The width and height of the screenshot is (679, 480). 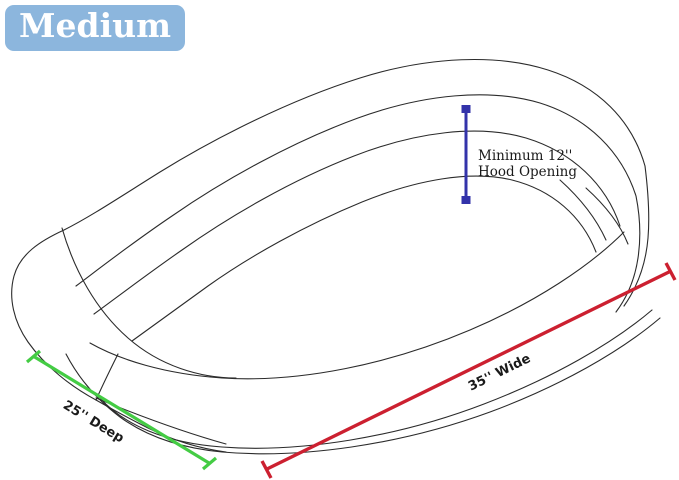 What do you see at coordinates (107, 377) in the screenshot?
I see `front-skirt-seam` at bounding box center [107, 377].